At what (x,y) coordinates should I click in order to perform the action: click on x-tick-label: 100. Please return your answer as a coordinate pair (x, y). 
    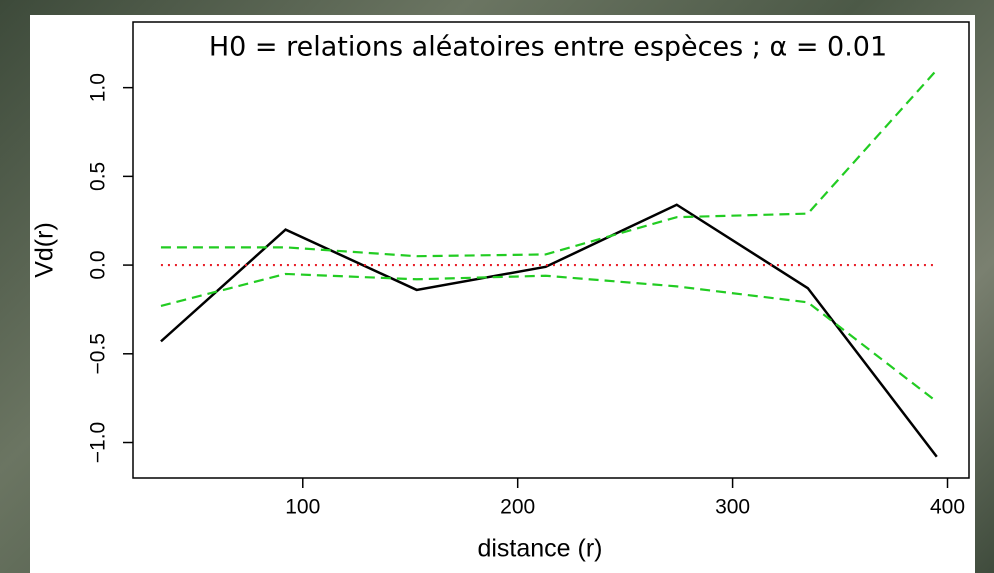
    Looking at the image, I should click on (302, 507).